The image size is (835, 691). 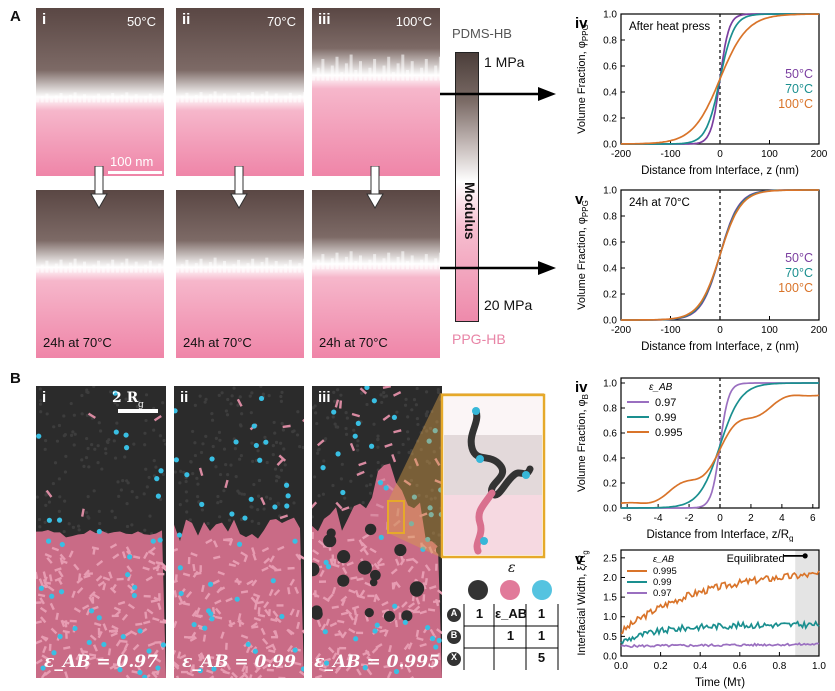 What do you see at coordinates (756, 559) in the screenshot?
I see `equilibrated-annotation: Equilibrated` at bounding box center [756, 559].